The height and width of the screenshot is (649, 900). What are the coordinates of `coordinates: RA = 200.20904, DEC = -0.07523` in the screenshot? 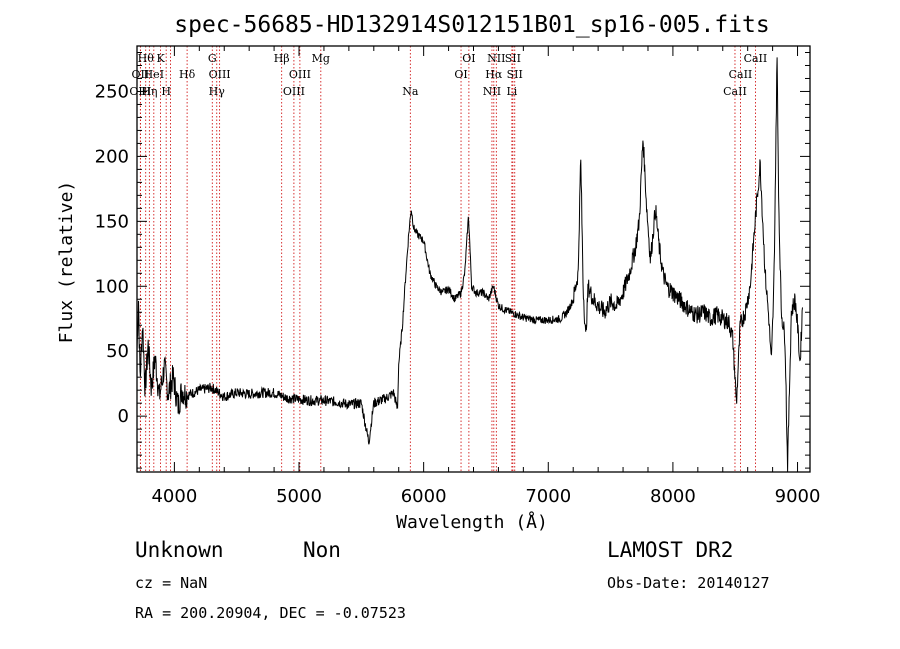 It's located at (270, 613).